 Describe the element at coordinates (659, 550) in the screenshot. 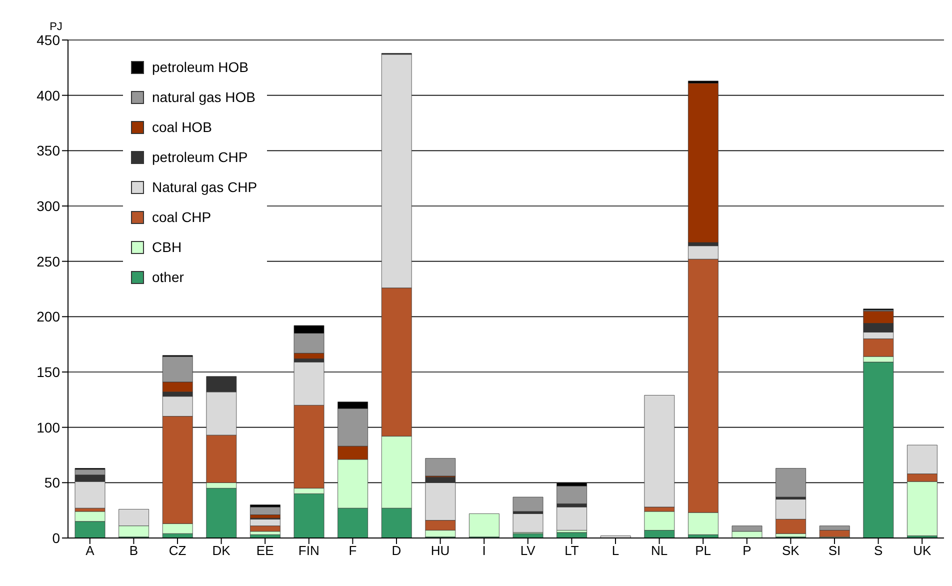

I see `x-tick-label: NL` at that location.